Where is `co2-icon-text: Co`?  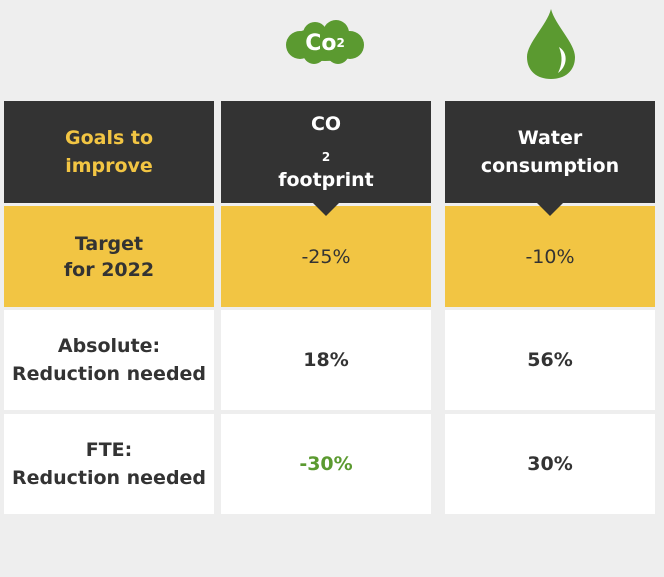
co2-icon-text: Co is located at coordinates (321, 43).